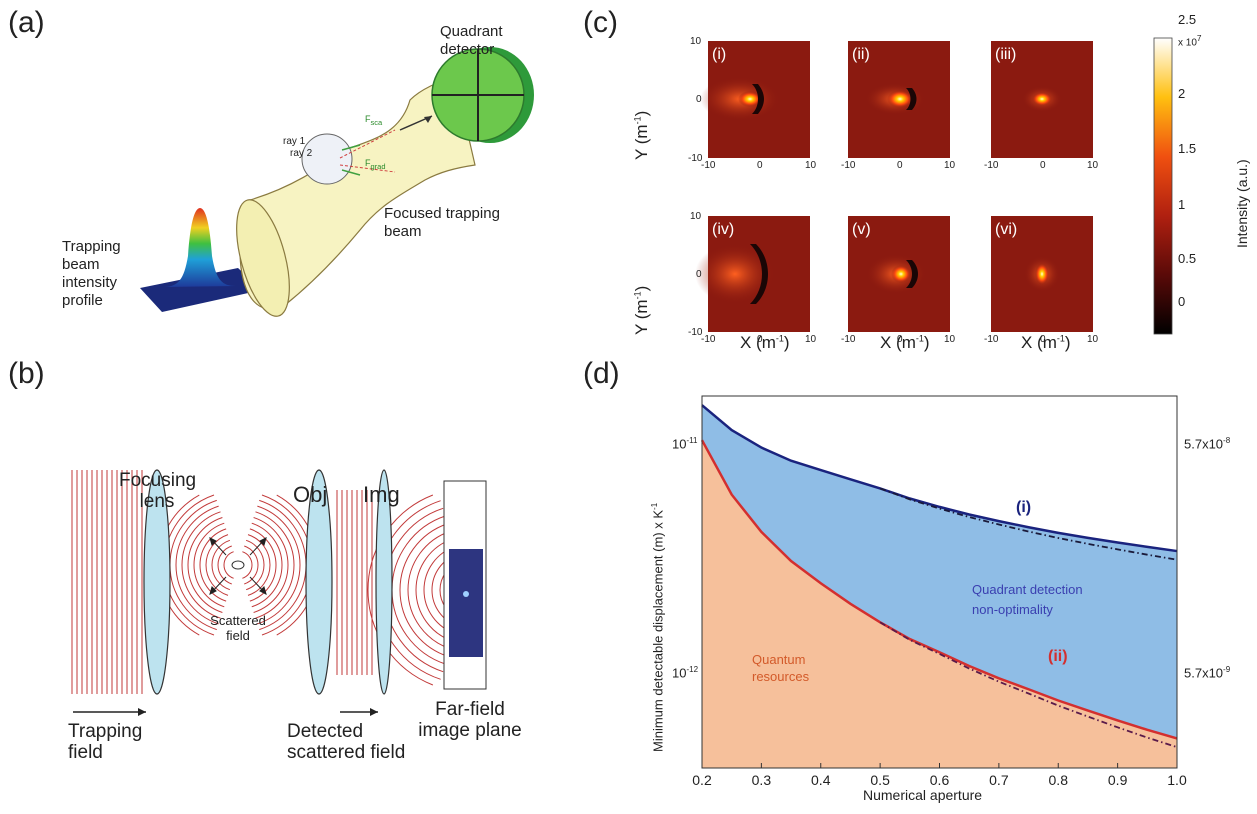 The image size is (1257, 814). What do you see at coordinates (600, 22) in the screenshot?
I see `panel-c-label: (c)` at bounding box center [600, 22].